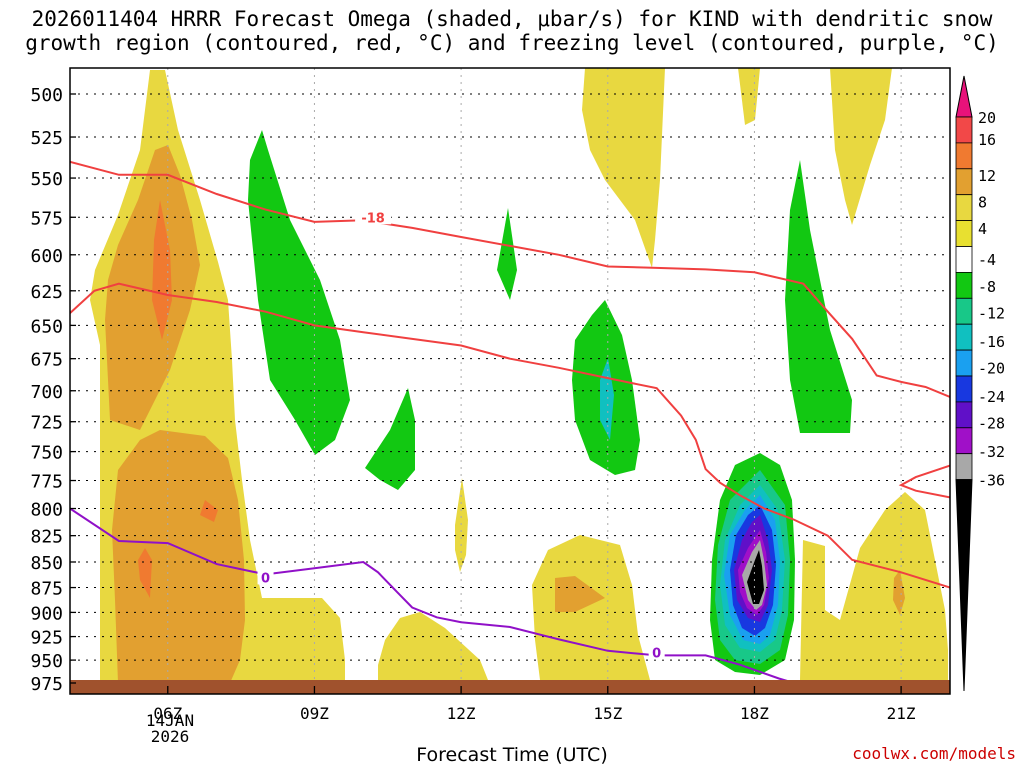 This screenshot has height=768, width=1024. I want to click on colorbar-label--12: -12, so click(991, 314).